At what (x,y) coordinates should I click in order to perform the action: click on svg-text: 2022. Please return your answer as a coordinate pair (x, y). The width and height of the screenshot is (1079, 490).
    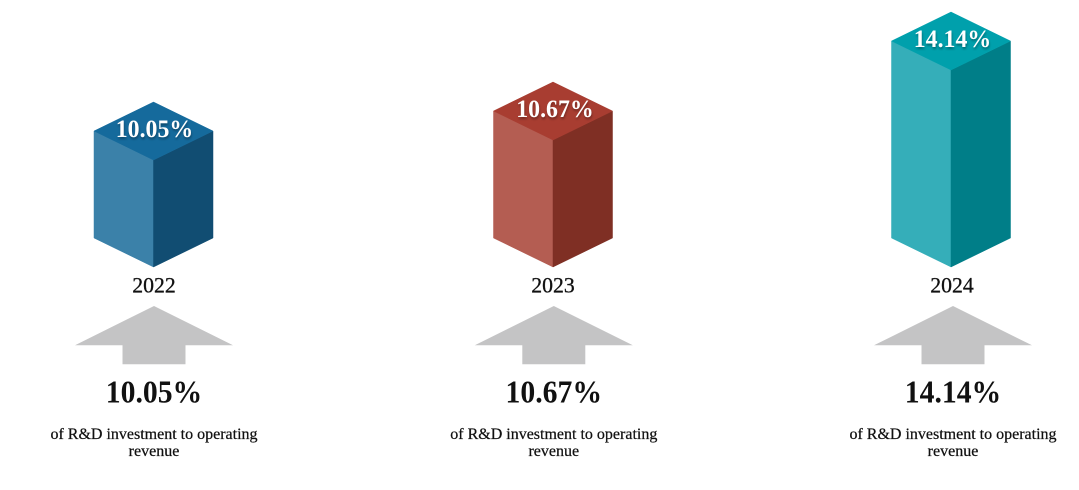
    Looking at the image, I should click on (154, 284).